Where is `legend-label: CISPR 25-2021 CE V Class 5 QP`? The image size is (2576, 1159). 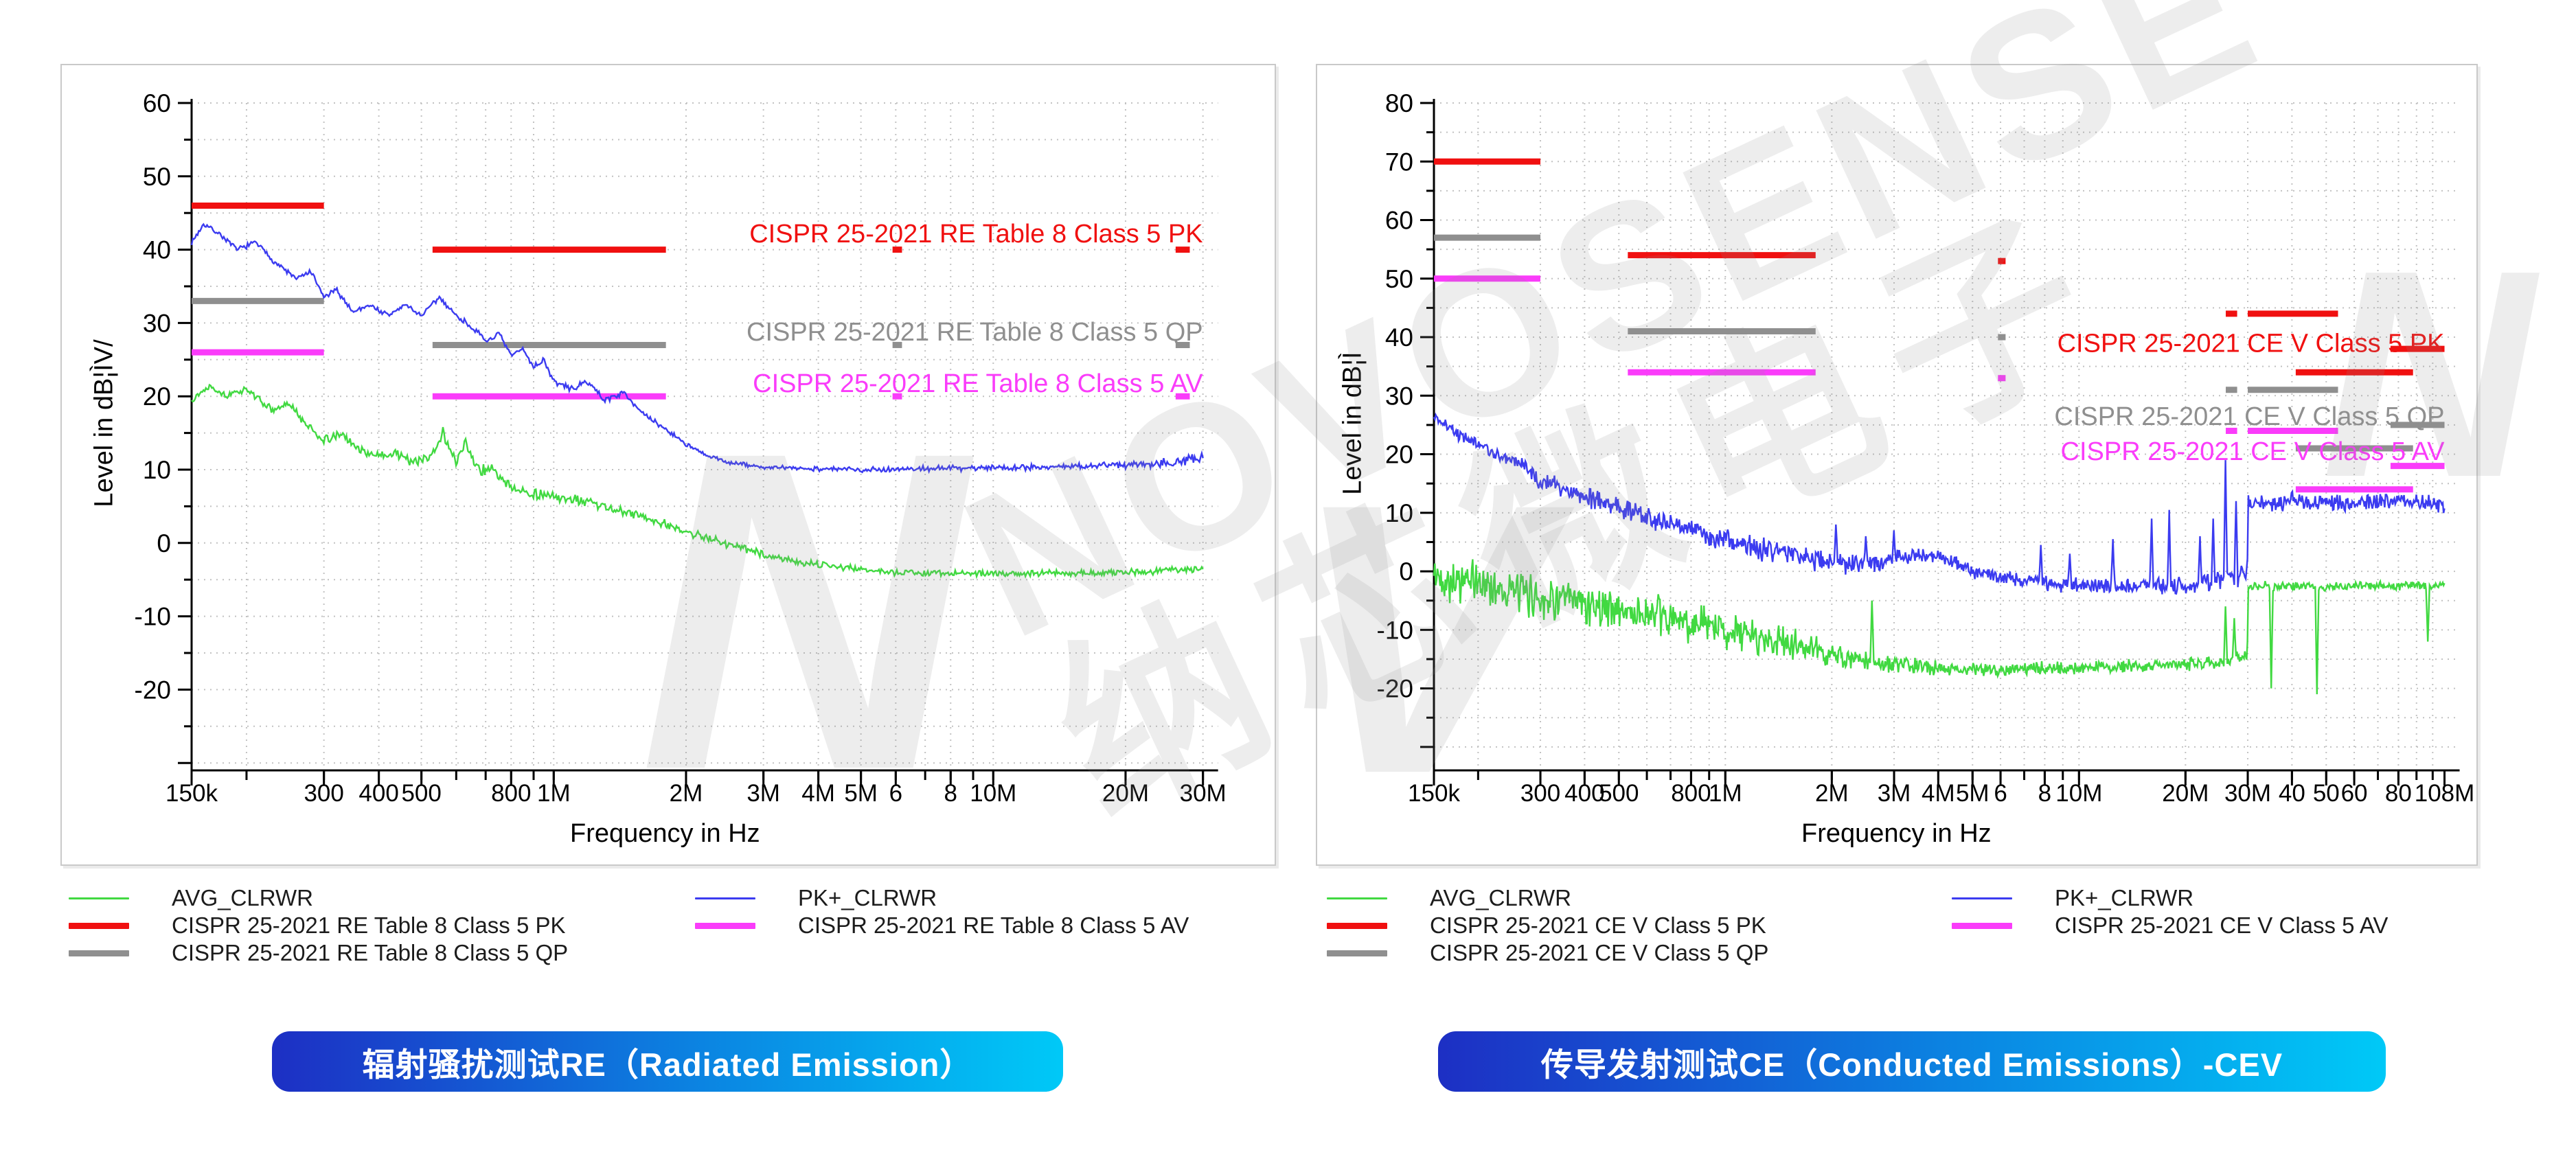
legend-label: CISPR 25-2021 CE V Class 5 QP is located at coordinates (1599, 952).